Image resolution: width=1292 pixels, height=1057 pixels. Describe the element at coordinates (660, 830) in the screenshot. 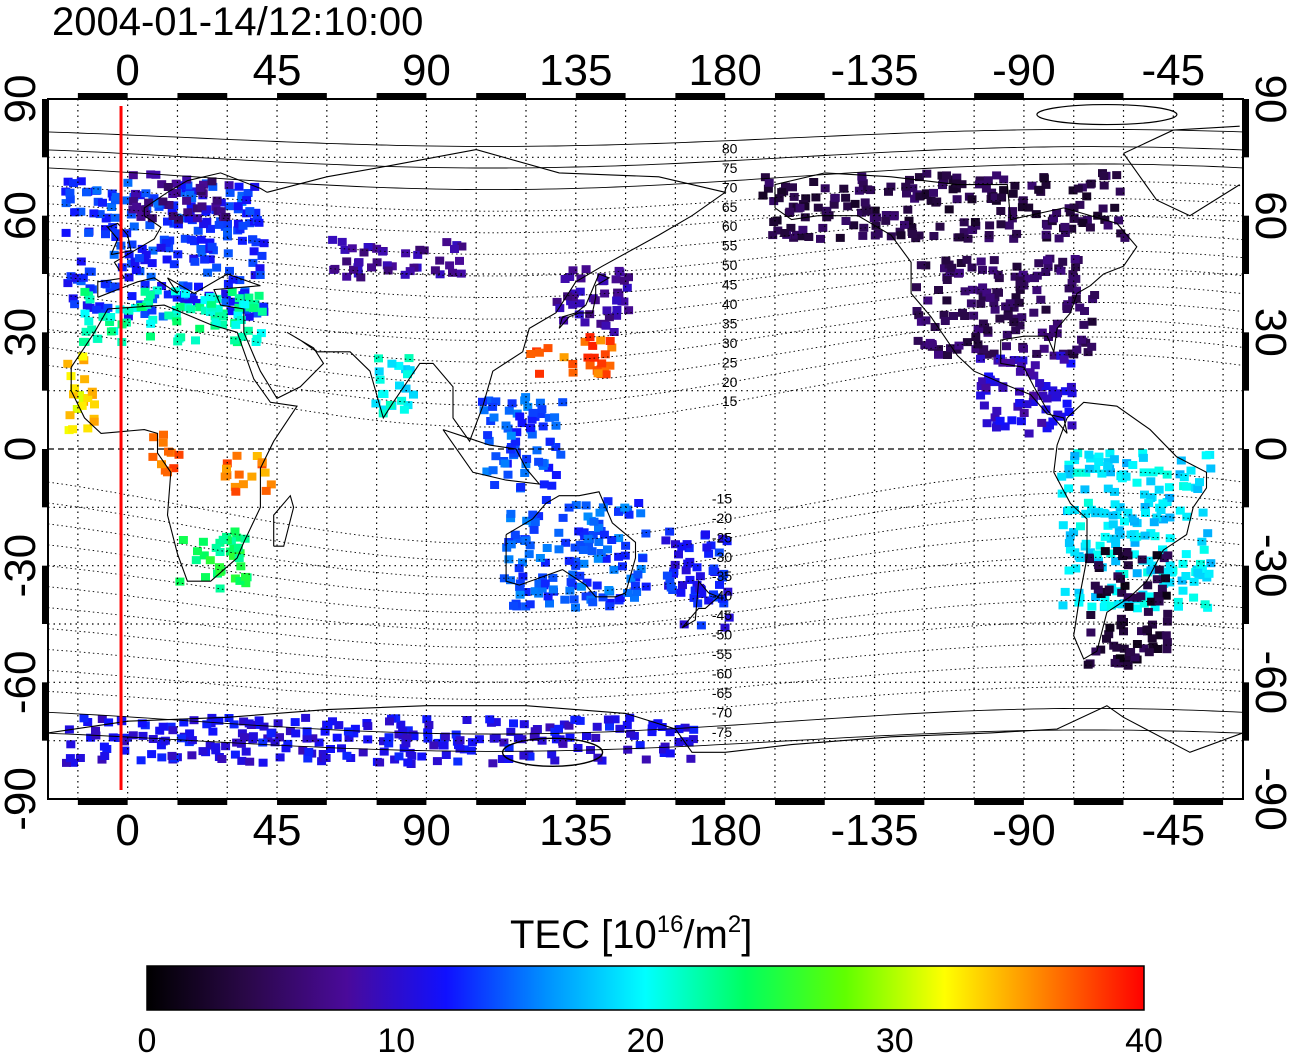

I see `bottom-longitude-labels: 0 45 90 135 180 -135 -90 -45` at that location.